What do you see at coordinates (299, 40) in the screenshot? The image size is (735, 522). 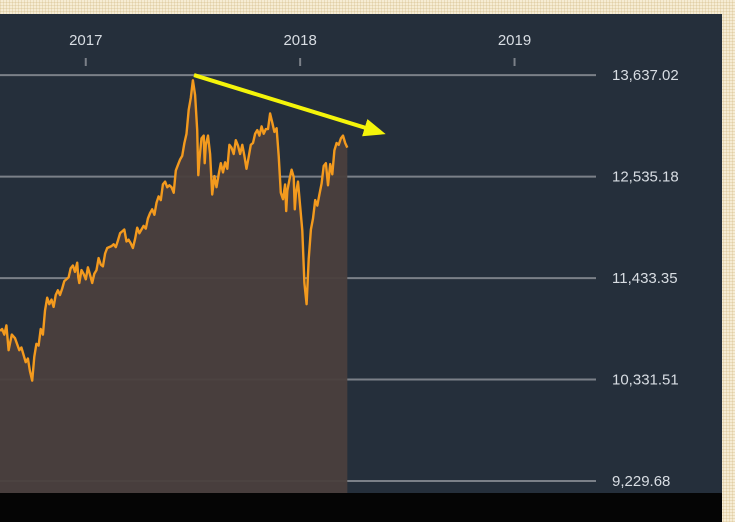 I see `x-tick-label-1: 2018` at bounding box center [299, 40].